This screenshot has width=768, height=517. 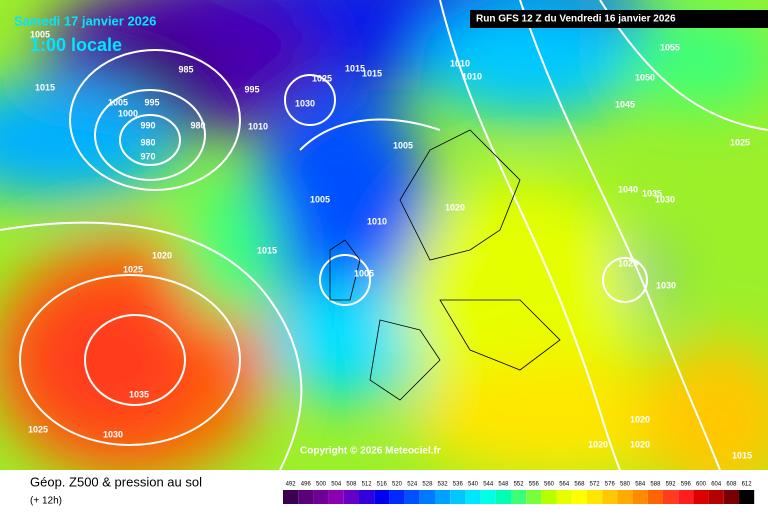 What do you see at coordinates (76, 45) in the screenshot?
I see `local-time: 1:00 locale` at bounding box center [76, 45].